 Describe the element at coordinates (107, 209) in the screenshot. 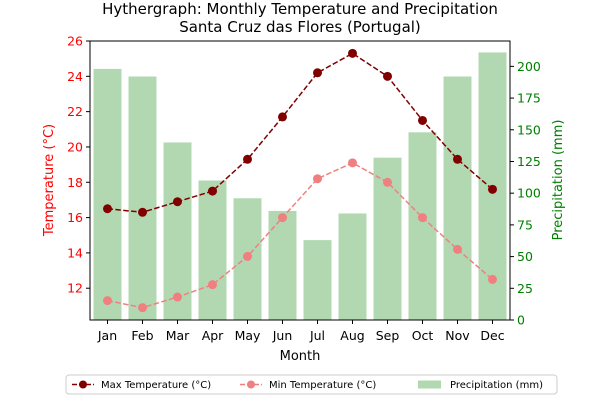

I see `max-temperature-point-jan` at that location.